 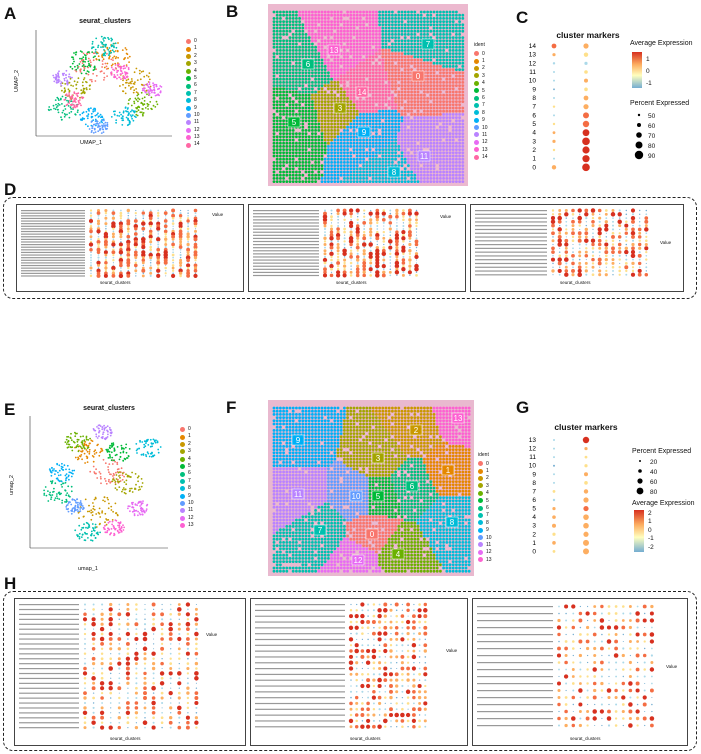 I want to click on marker-dot, so click(x=586, y=159).